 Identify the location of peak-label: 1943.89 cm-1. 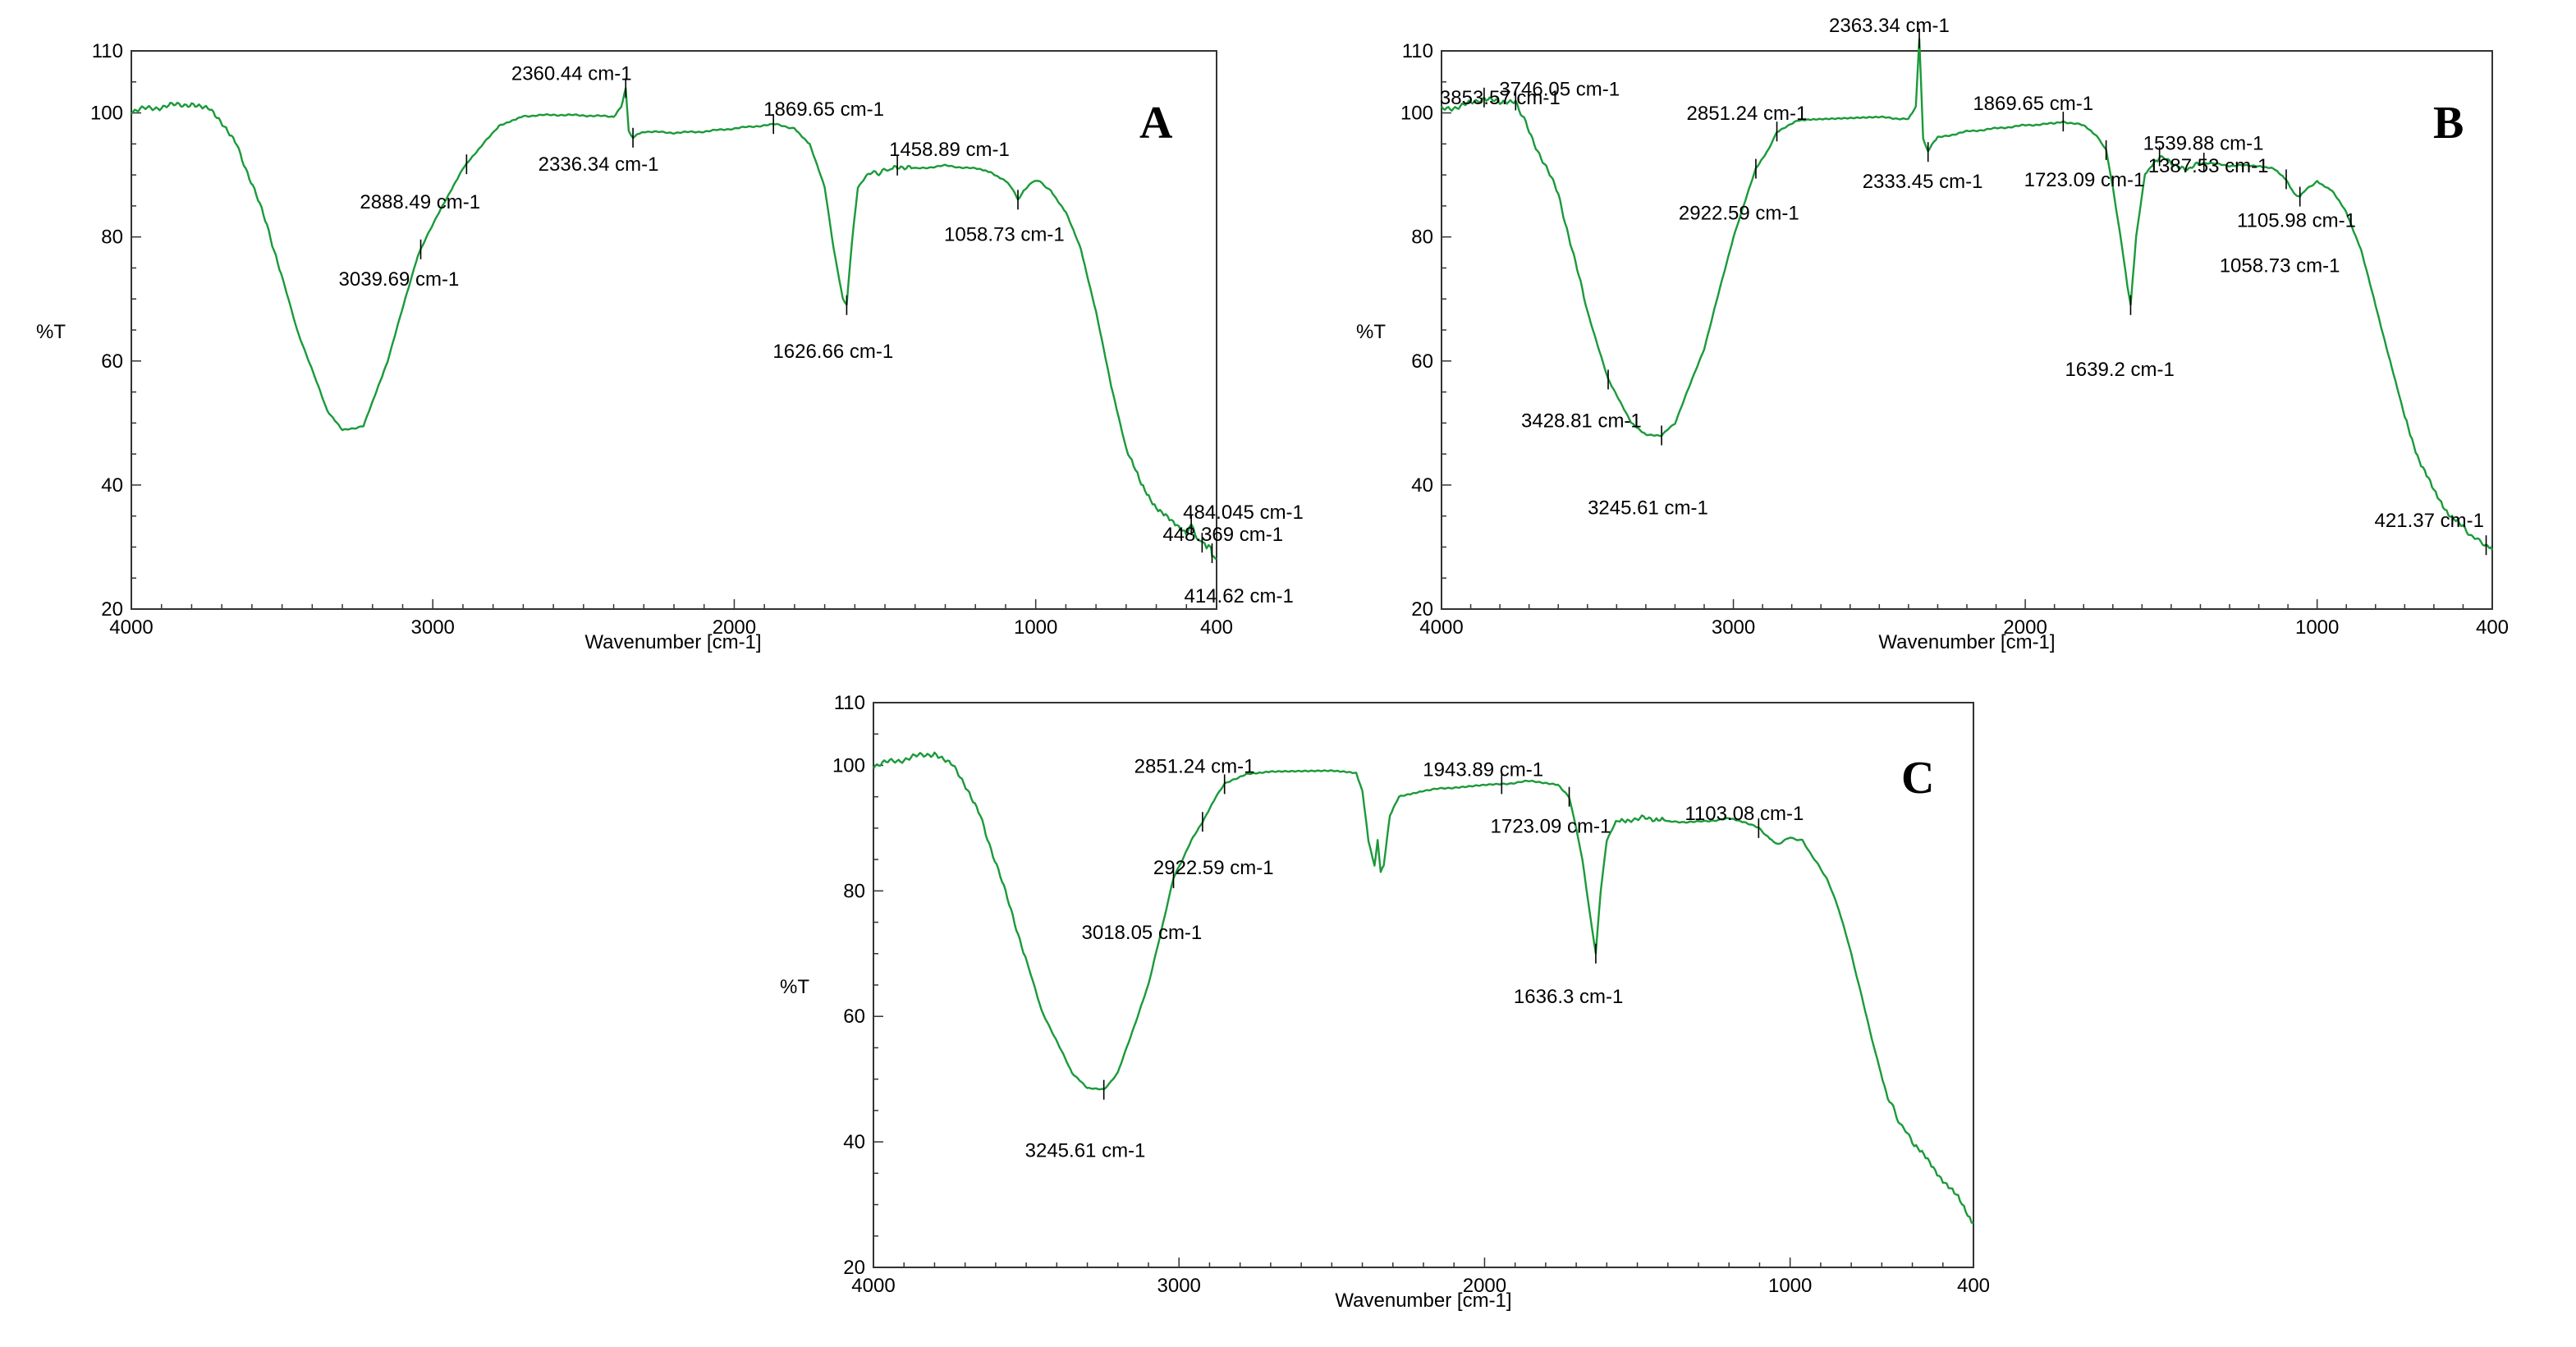
(1483, 769).